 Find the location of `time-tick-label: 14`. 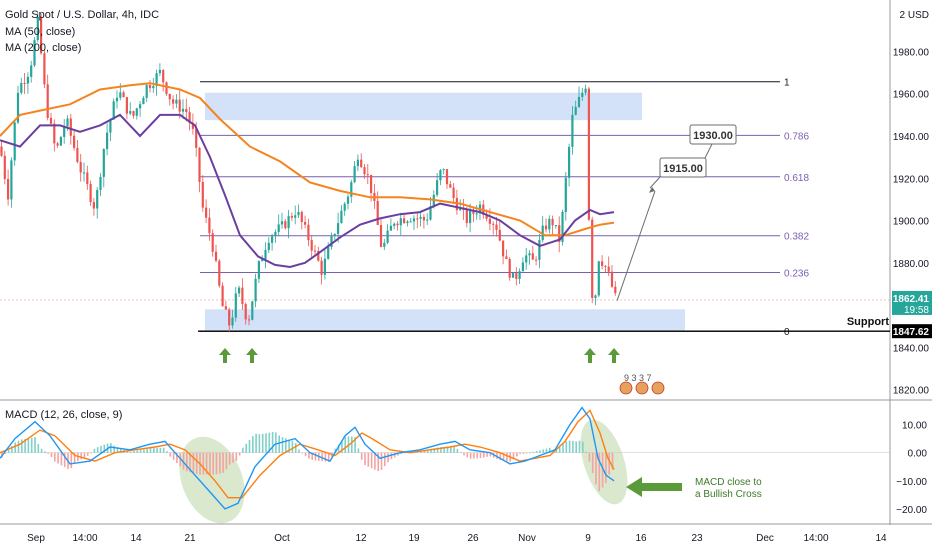

time-tick-label: 14 is located at coordinates (881, 538).